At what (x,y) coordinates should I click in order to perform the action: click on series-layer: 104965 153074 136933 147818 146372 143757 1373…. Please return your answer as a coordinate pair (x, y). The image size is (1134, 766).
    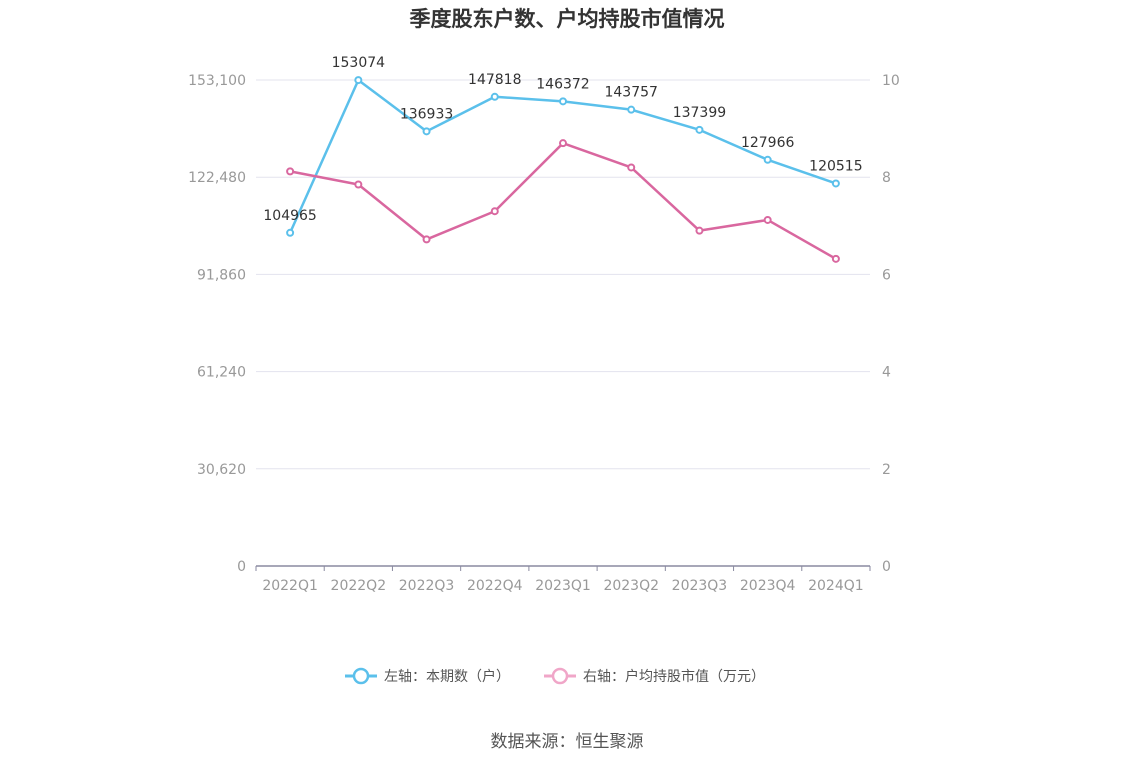
    Looking at the image, I should click on (563, 159).